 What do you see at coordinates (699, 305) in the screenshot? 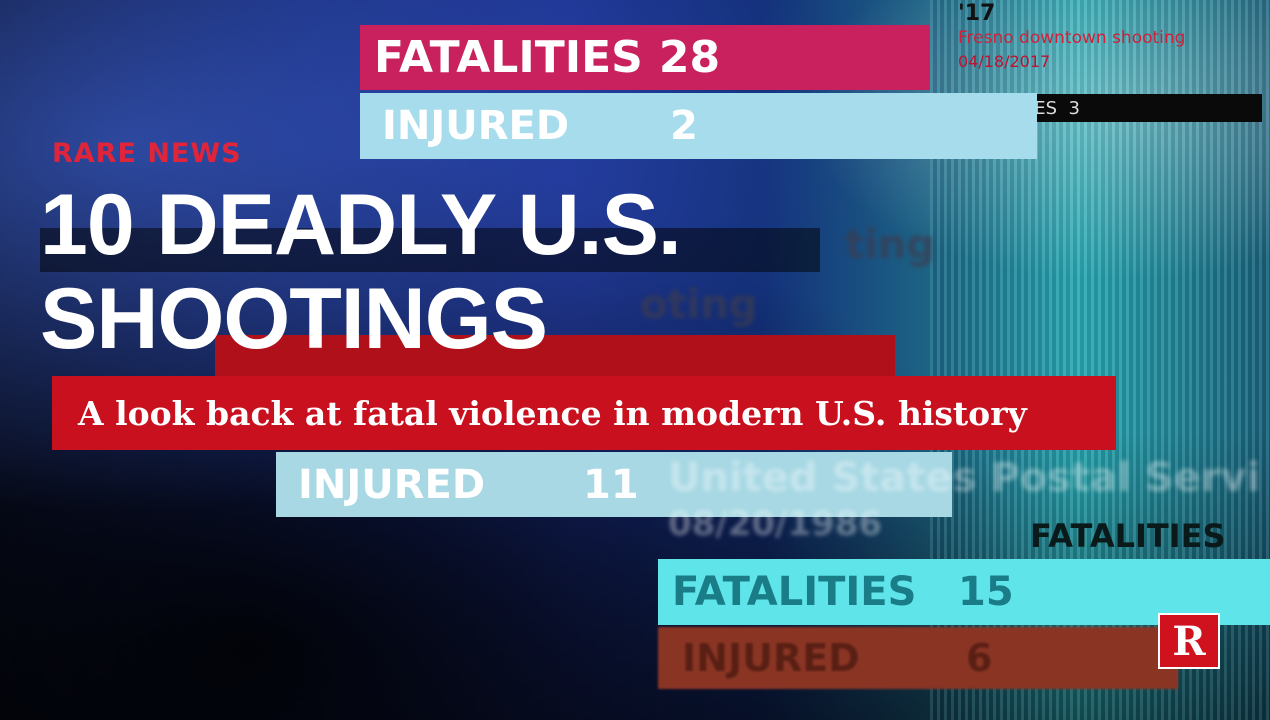
I see `ghost-text: oting` at bounding box center [699, 305].